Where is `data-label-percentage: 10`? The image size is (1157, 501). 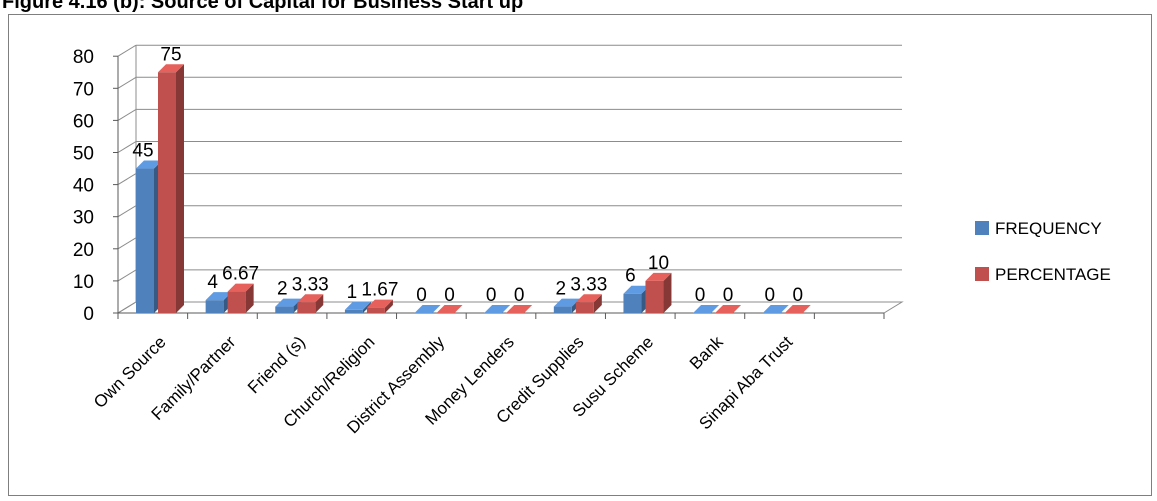 data-label-percentage: 10 is located at coordinates (658, 263).